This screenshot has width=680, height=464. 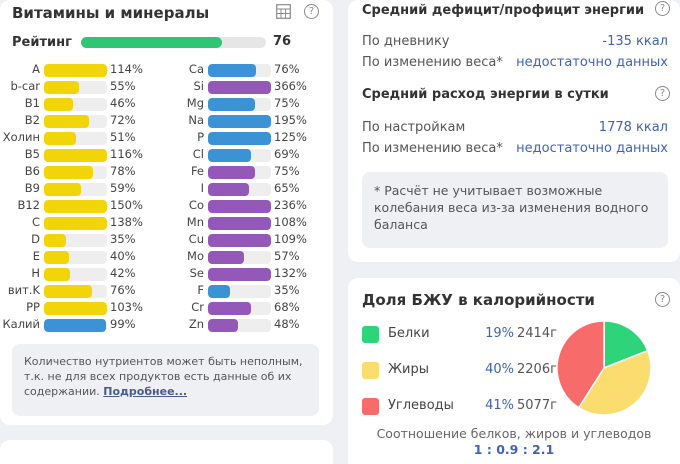 What do you see at coordinates (246, 325) in the screenshot?
I see `nutrient-row: Zn 48%` at bounding box center [246, 325].